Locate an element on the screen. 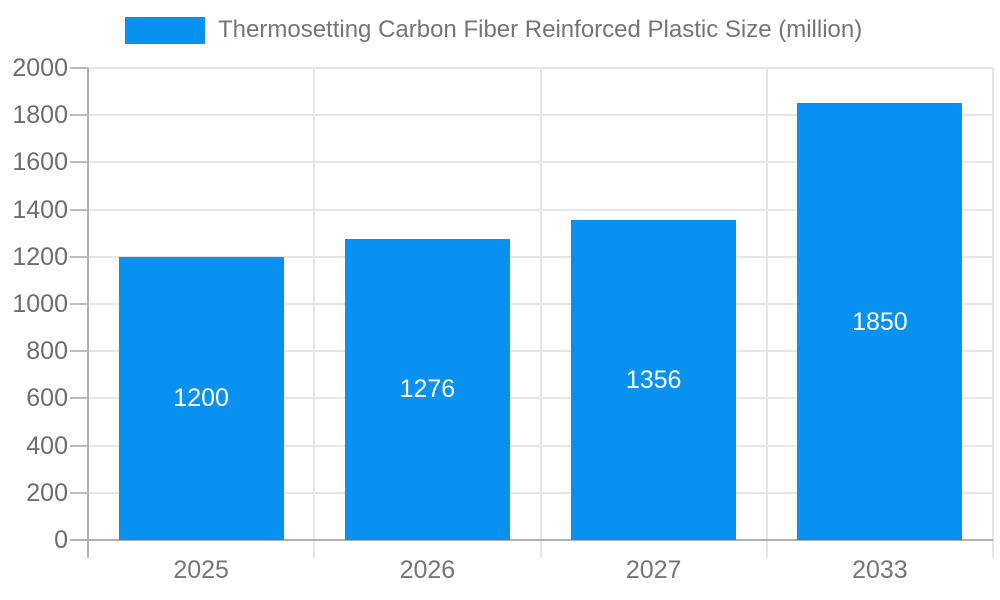  x-axis-label: 2025 is located at coordinates (201, 570).